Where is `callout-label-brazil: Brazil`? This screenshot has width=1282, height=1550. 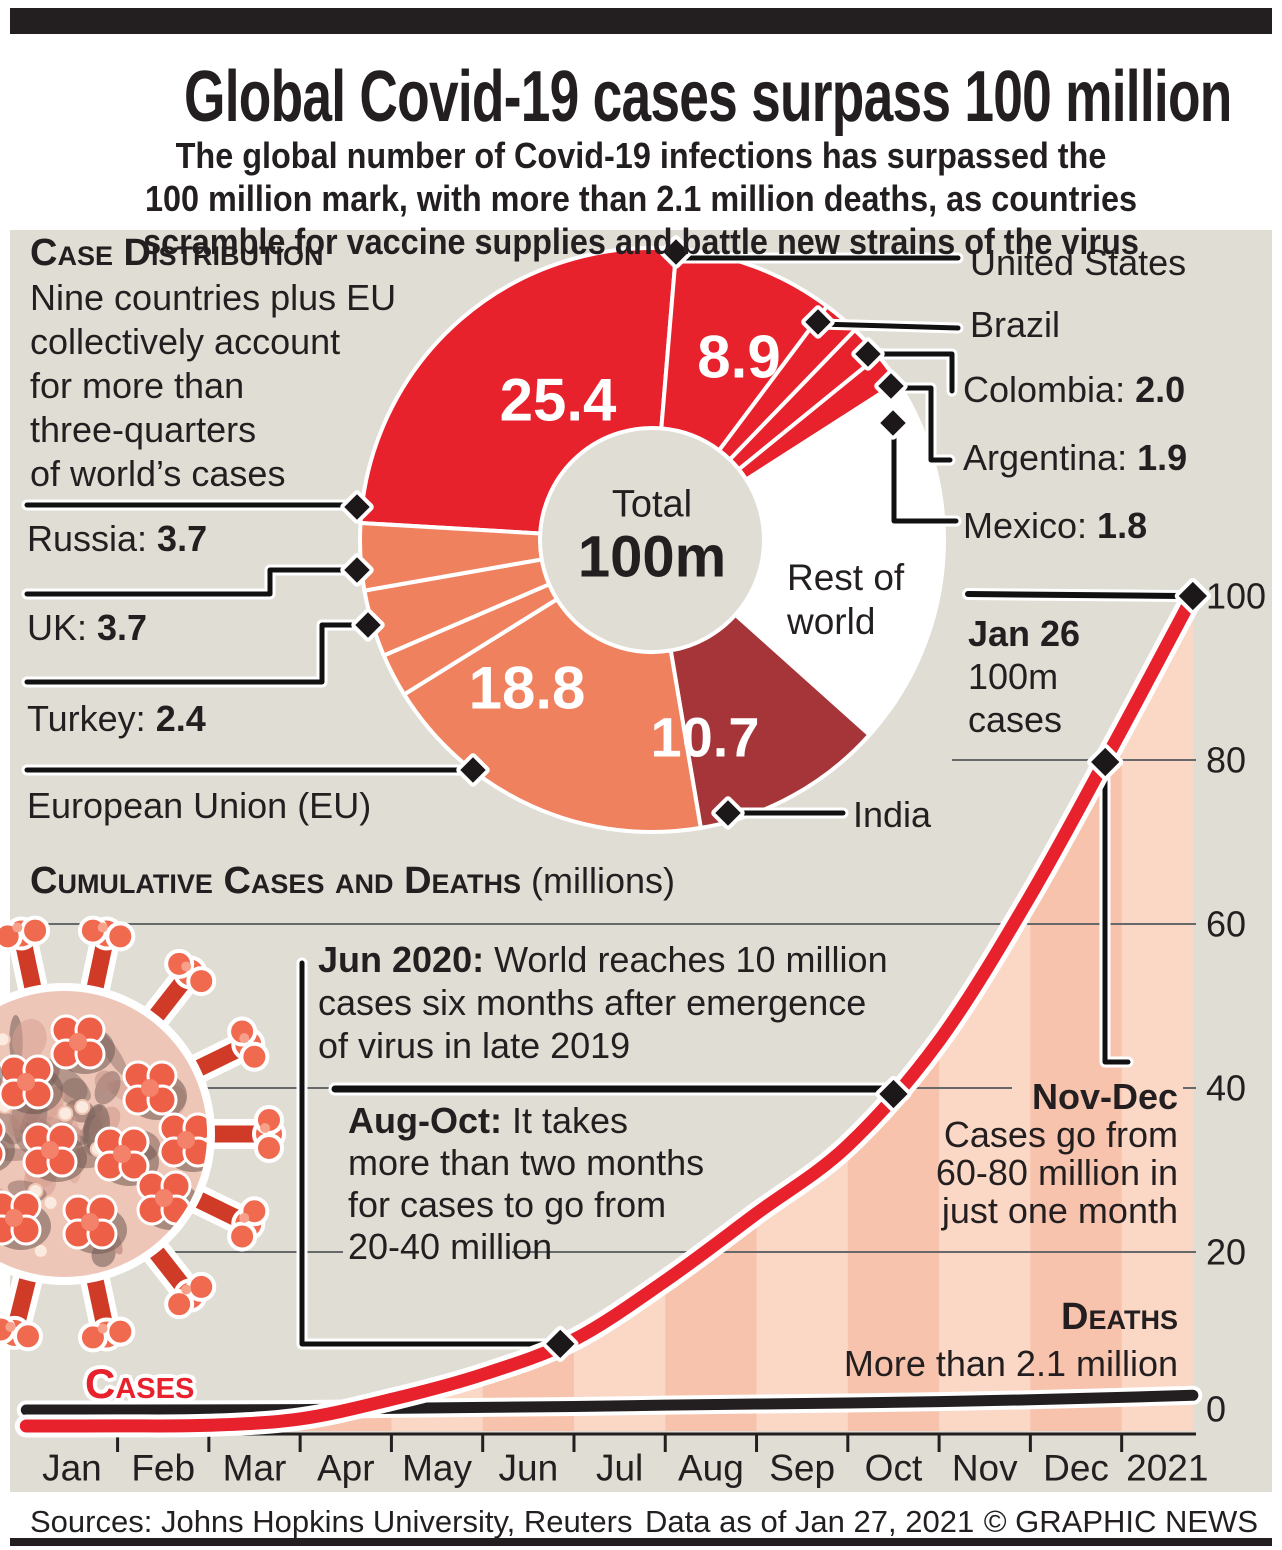 callout-label-brazil: Brazil is located at coordinates (1015, 324).